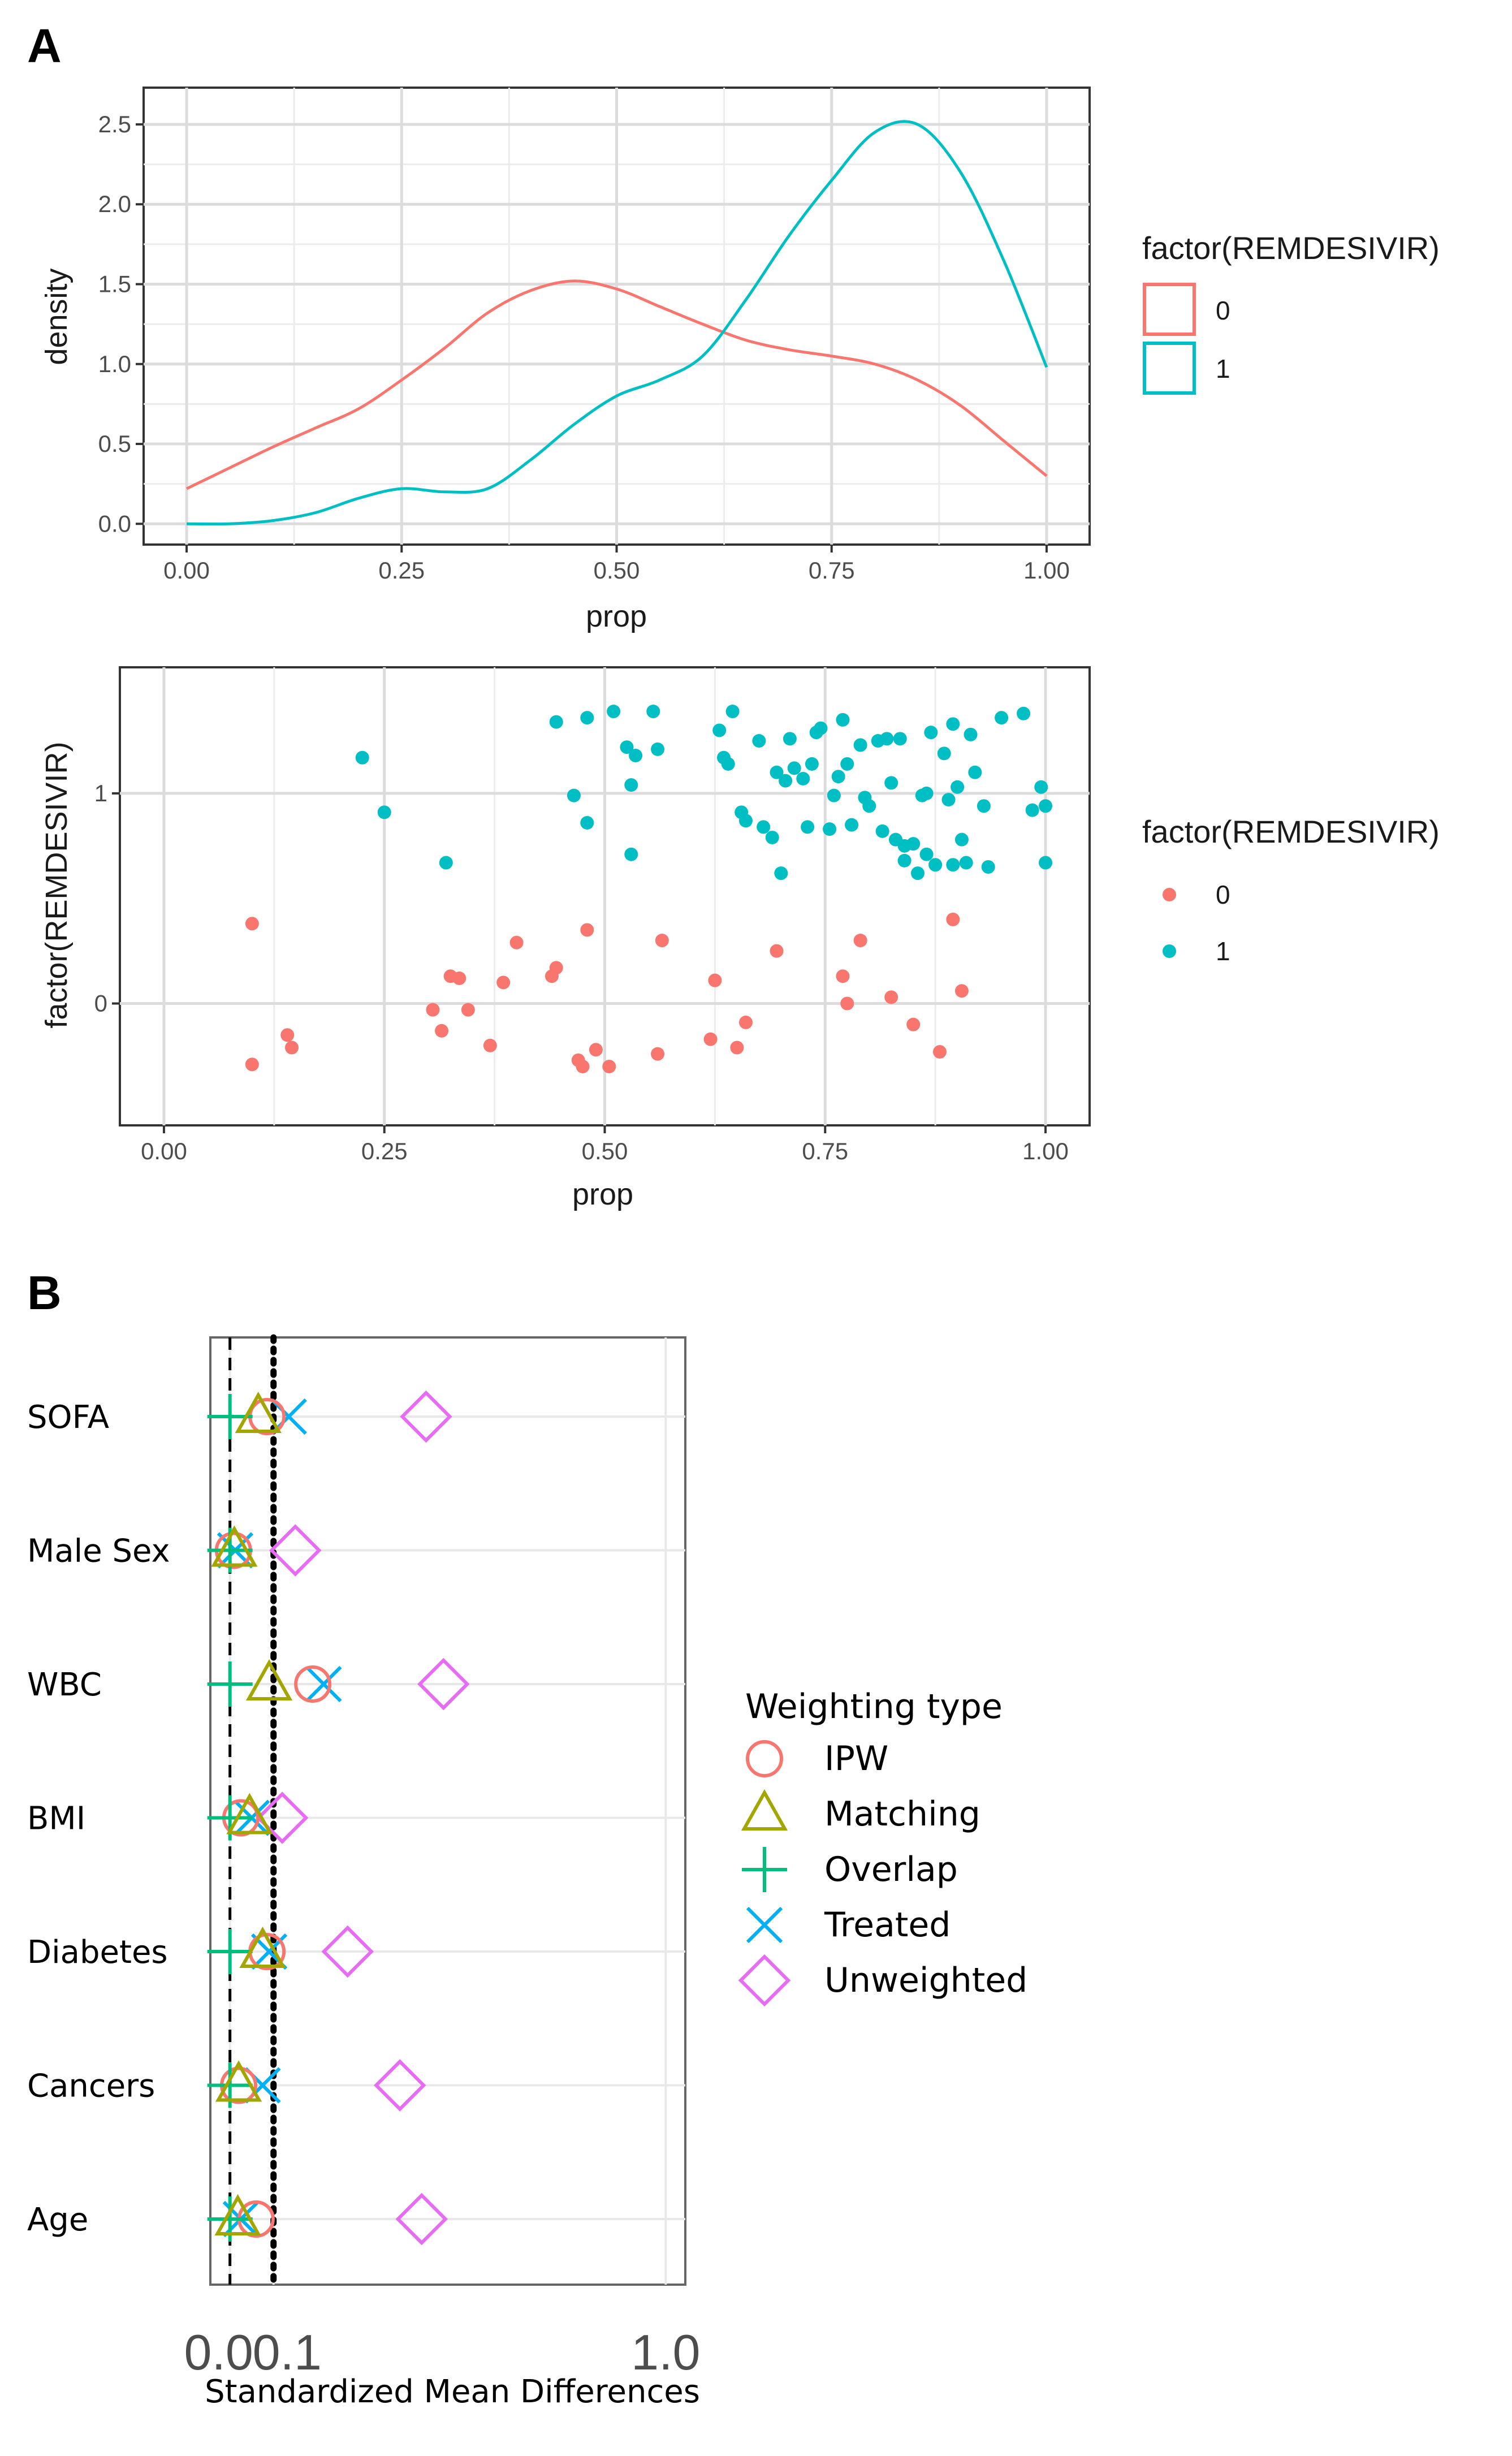 This screenshot has height=2456, width=1512. What do you see at coordinates (287, 2352) in the screenshot?
I see `love-x-tick-label: 0.1` at bounding box center [287, 2352].